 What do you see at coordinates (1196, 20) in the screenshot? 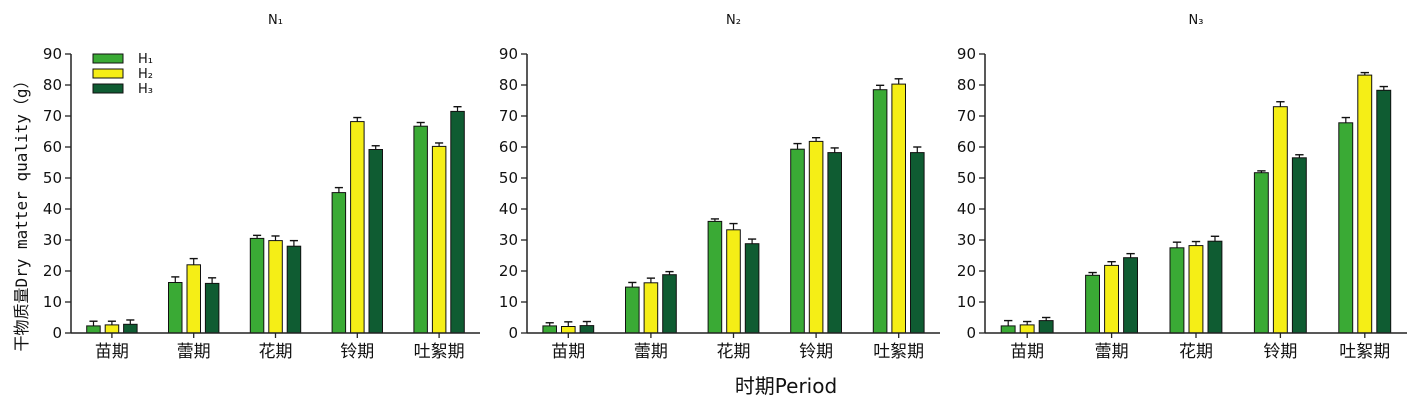
I see `panel-title: N₃` at bounding box center [1196, 20].